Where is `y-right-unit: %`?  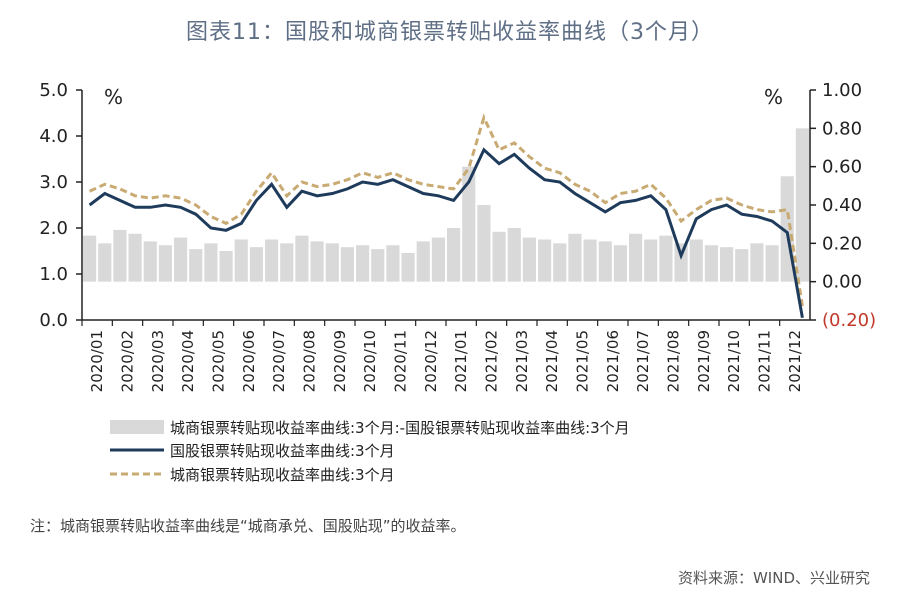
y-right-unit: % is located at coordinates (773, 97).